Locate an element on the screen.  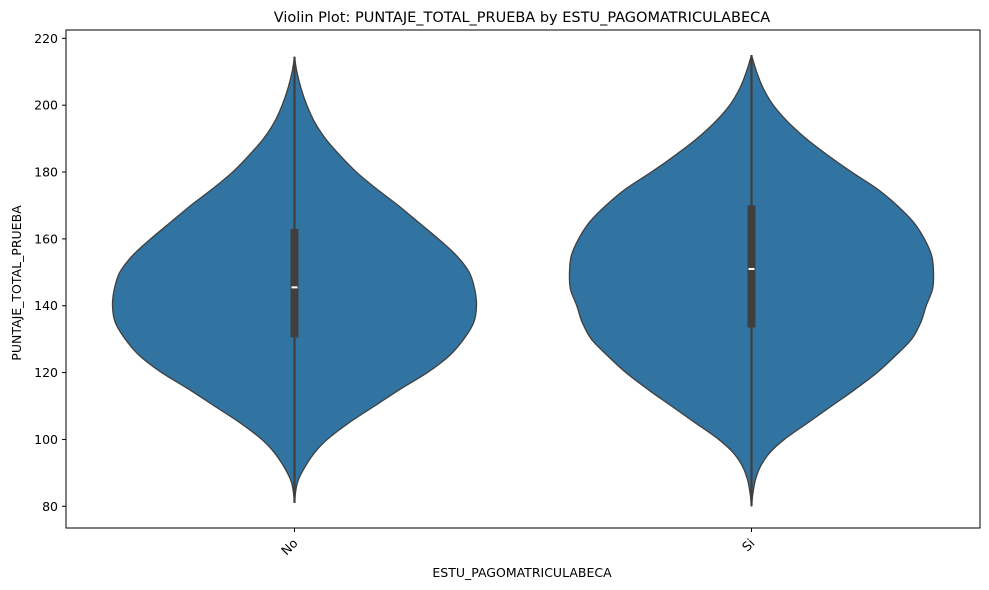
y-tick-label: 160 is located at coordinates (46, 238).